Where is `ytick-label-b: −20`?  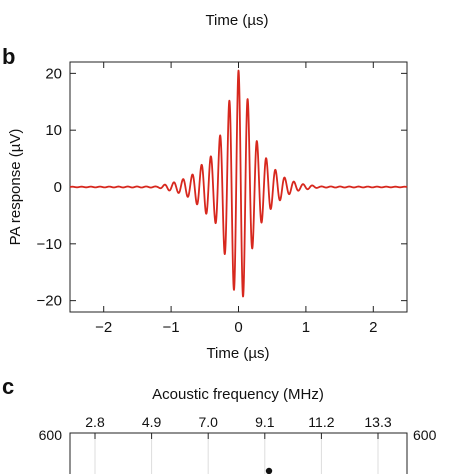
ytick-label-b: −20 is located at coordinates (49, 301).